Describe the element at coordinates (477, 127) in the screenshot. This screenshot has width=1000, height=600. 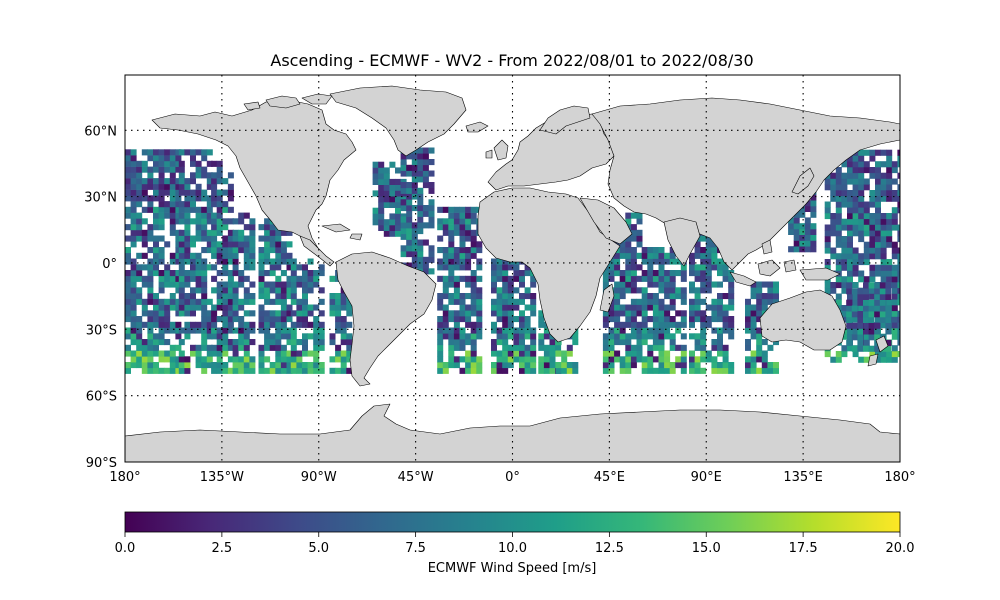
I see `land-iceland` at that location.